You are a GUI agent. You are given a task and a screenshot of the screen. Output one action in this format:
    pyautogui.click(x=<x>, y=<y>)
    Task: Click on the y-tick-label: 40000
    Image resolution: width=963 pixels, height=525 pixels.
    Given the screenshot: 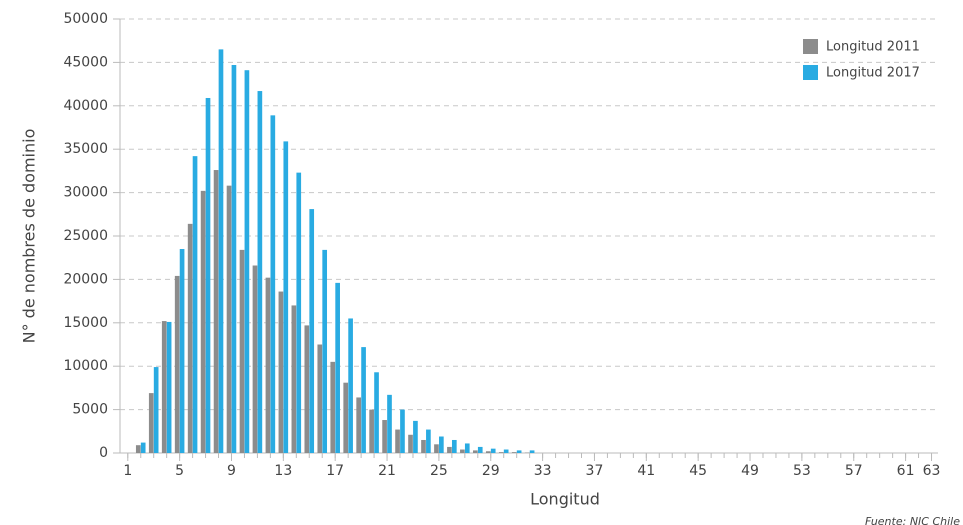 What is the action you would take?
    pyautogui.click(x=85, y=106)
    